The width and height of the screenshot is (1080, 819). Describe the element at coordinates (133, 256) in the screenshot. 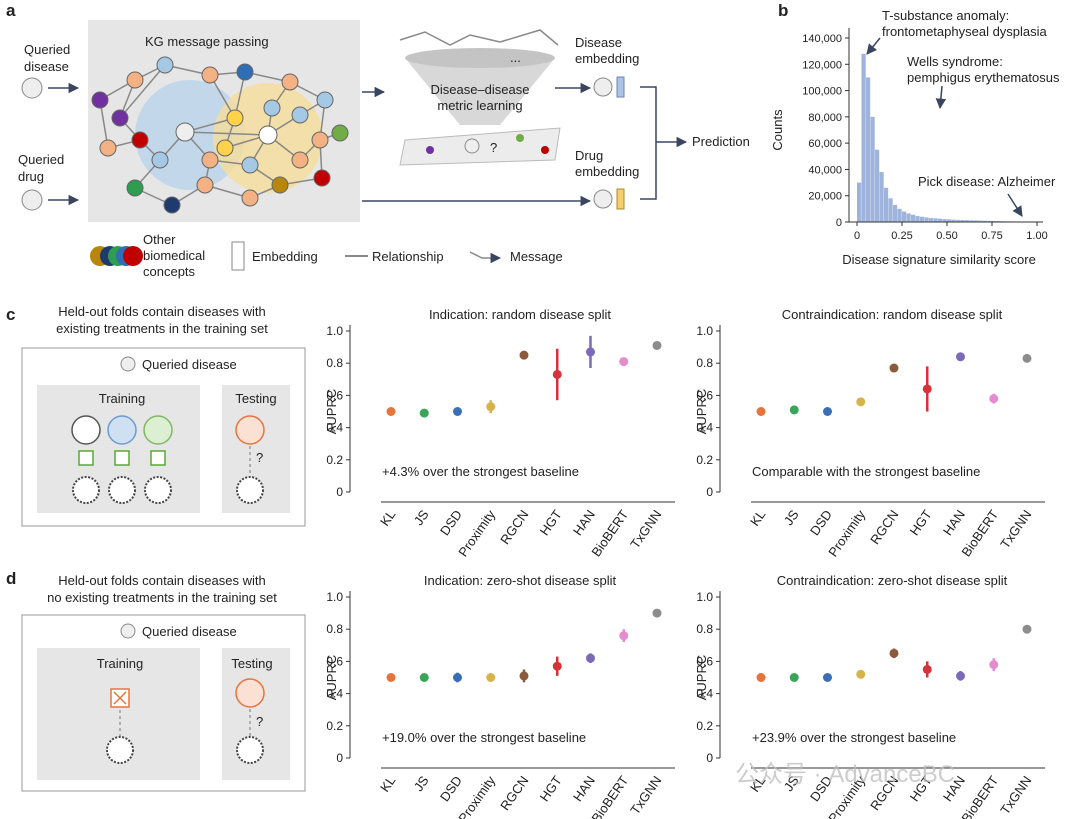

I see `swatch` at that location.